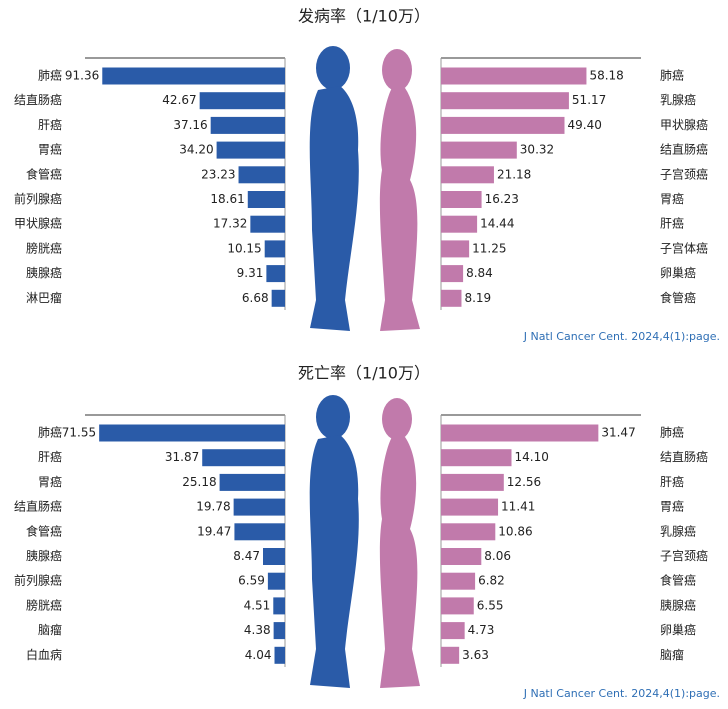 The image size is (728, 709). I want to click on value-label: 8.84, so click(479, 273).